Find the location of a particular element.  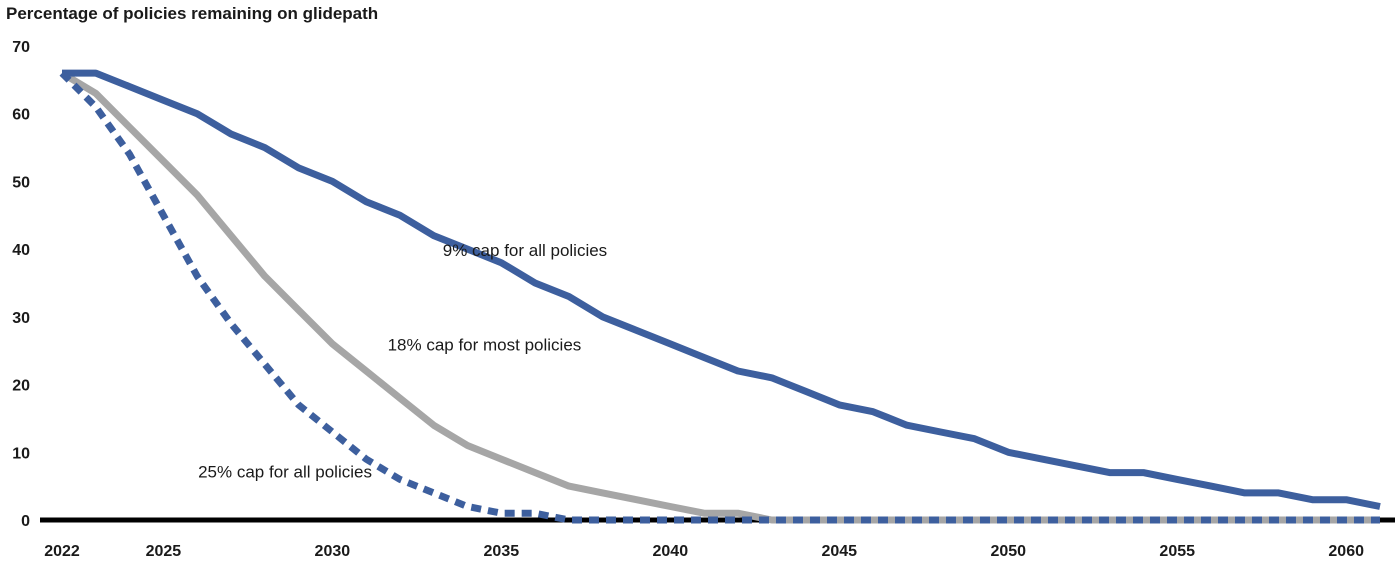

series-annotation-2: 18% cap for most policies is located at coordinates (485, 345).